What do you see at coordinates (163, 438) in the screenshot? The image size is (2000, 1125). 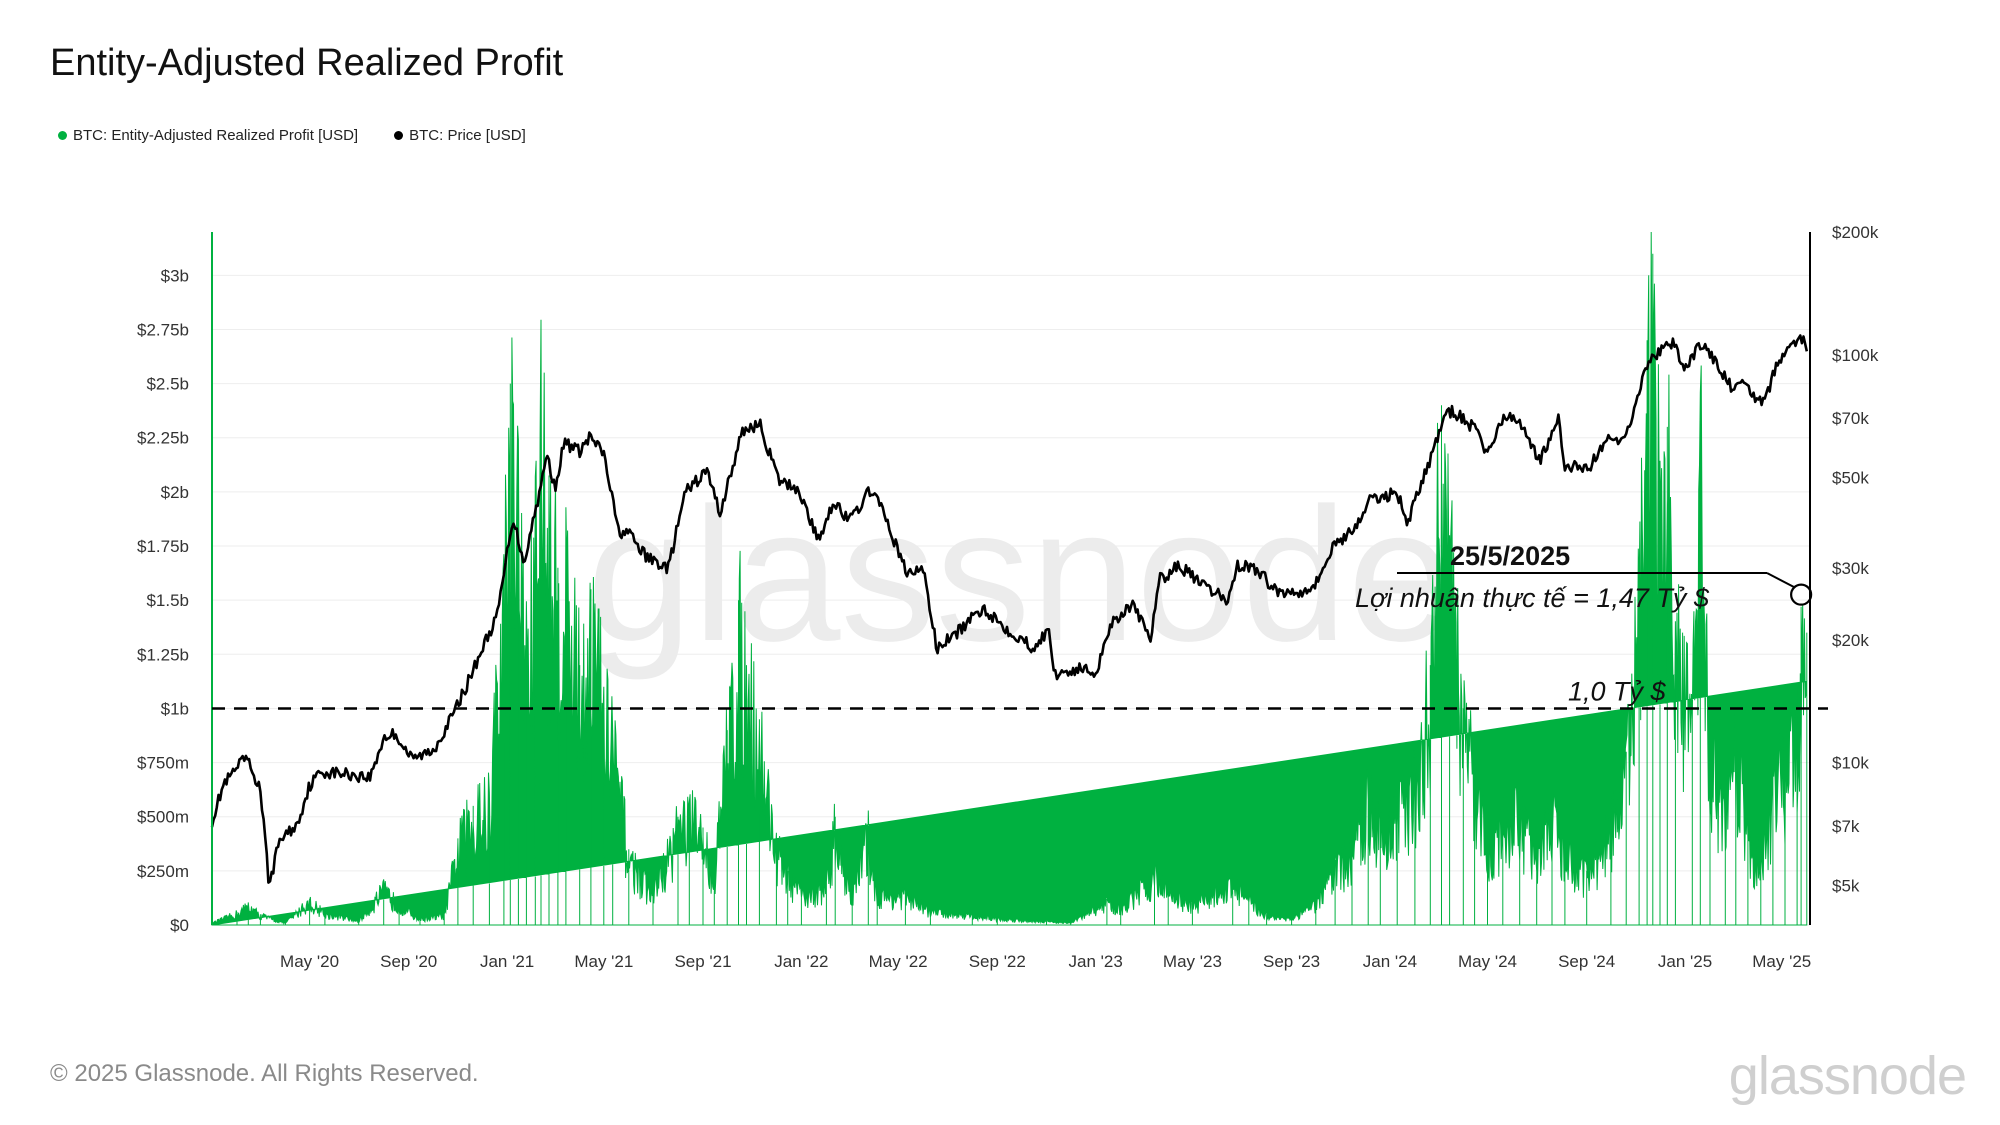 I see `left-axis-tick-label: $2.25b` at bounding box center [163, 438].